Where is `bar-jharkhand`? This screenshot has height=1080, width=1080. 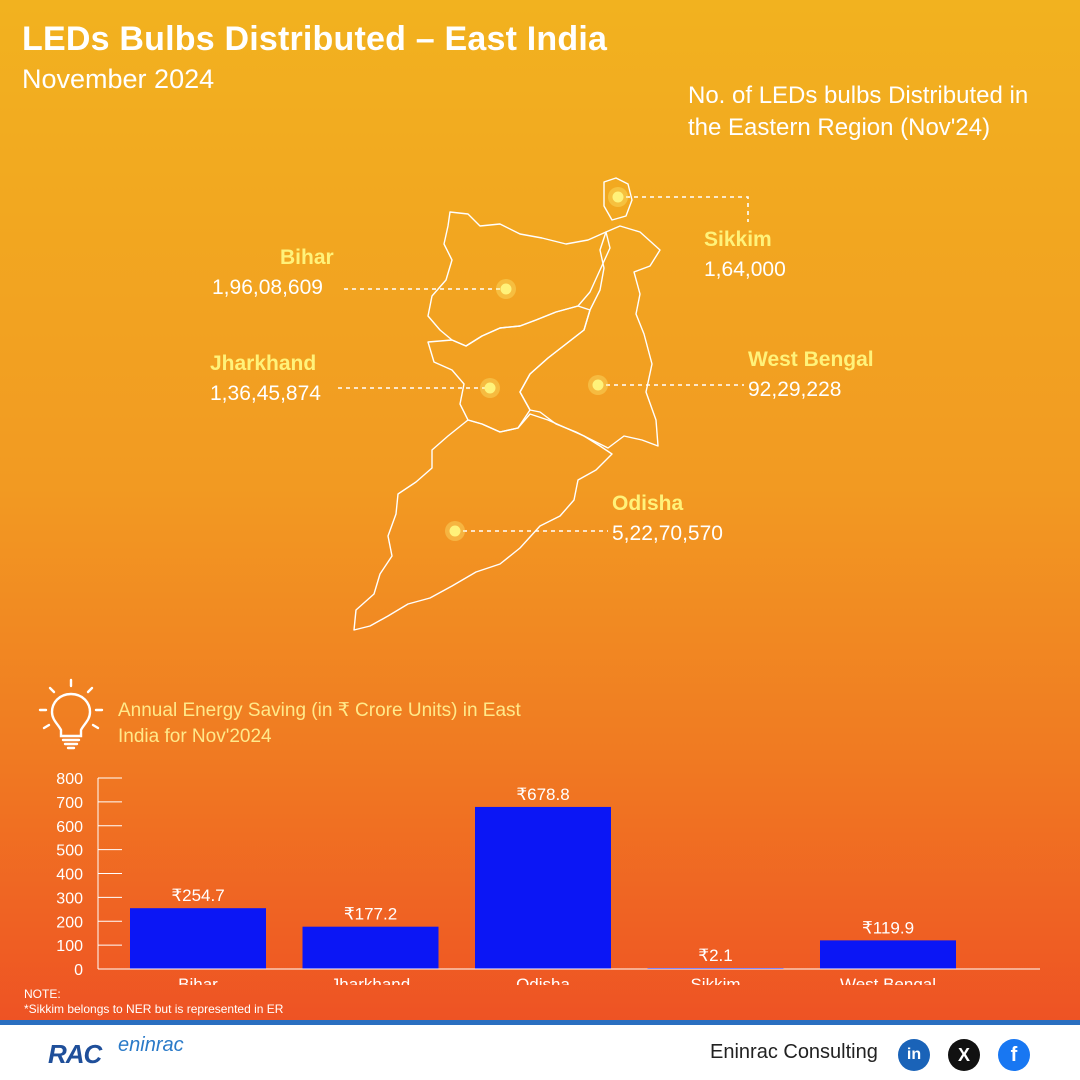 bar-jharkhand is located at coordinates (370, 947).